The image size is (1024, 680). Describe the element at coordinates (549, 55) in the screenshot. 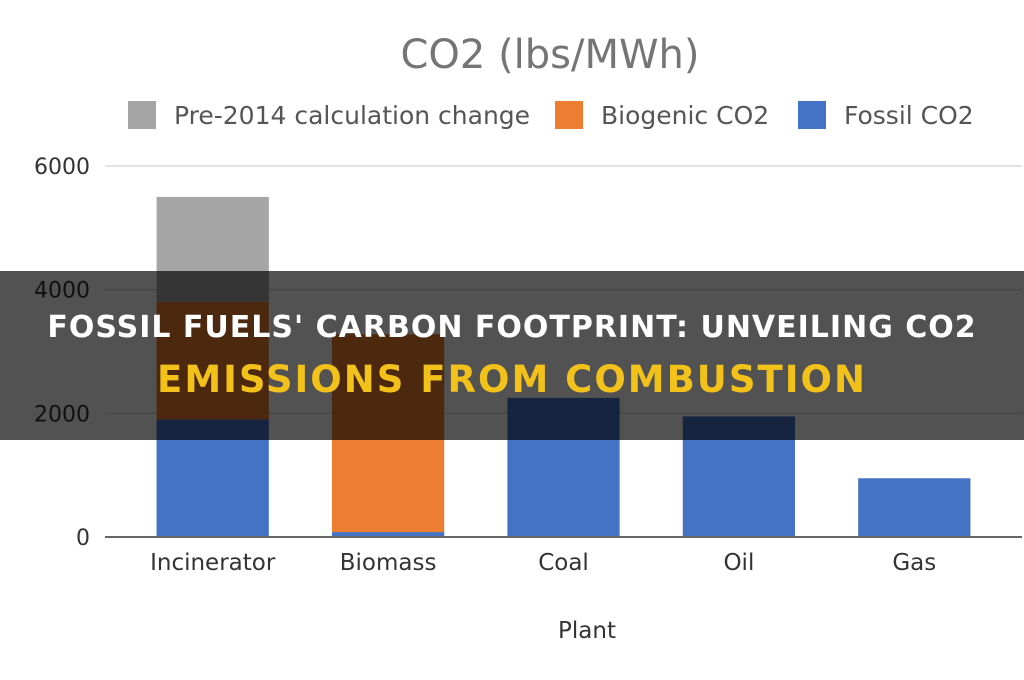

I see `chart-title: CO2 (lbs/MWh)` at that location.